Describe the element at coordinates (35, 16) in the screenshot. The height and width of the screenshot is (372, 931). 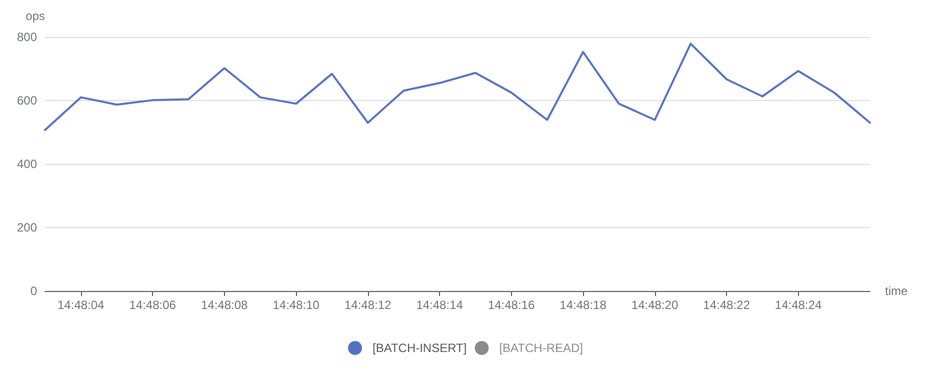
I see `y-axis-title: ops` at that location.